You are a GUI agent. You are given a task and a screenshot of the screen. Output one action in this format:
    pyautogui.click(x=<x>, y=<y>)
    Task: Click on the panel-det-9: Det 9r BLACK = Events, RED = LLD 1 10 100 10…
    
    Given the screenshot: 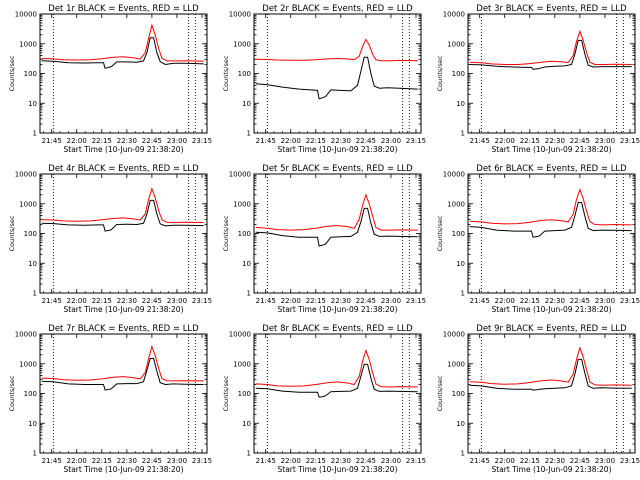 What is the action you would take?
    pyautogui.click(x=538, y=399)
    